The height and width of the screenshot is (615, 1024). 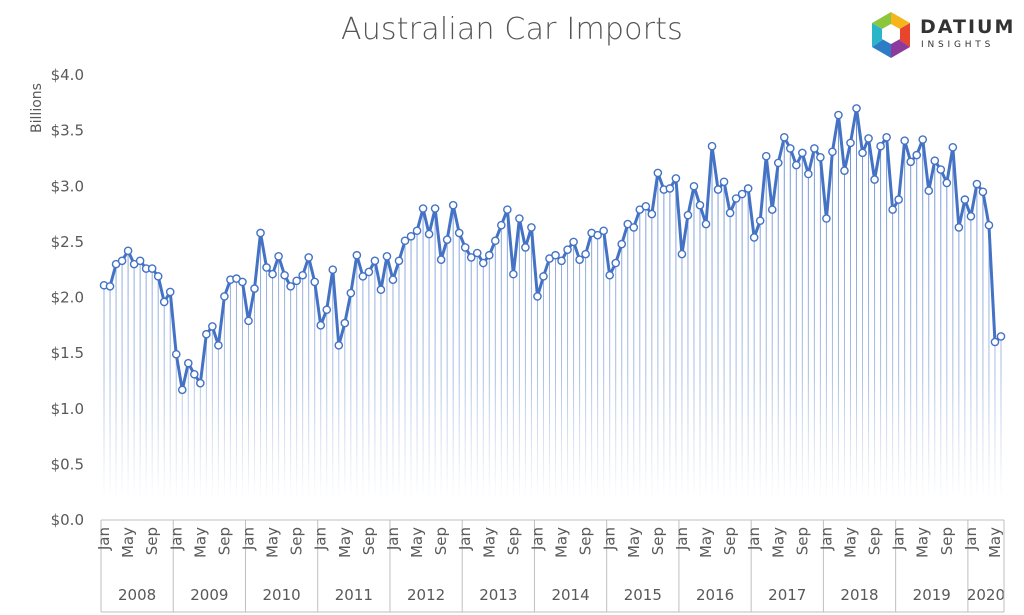 I want to click on logo-tagline: INSIGHTS, so click(x=958, y=45).